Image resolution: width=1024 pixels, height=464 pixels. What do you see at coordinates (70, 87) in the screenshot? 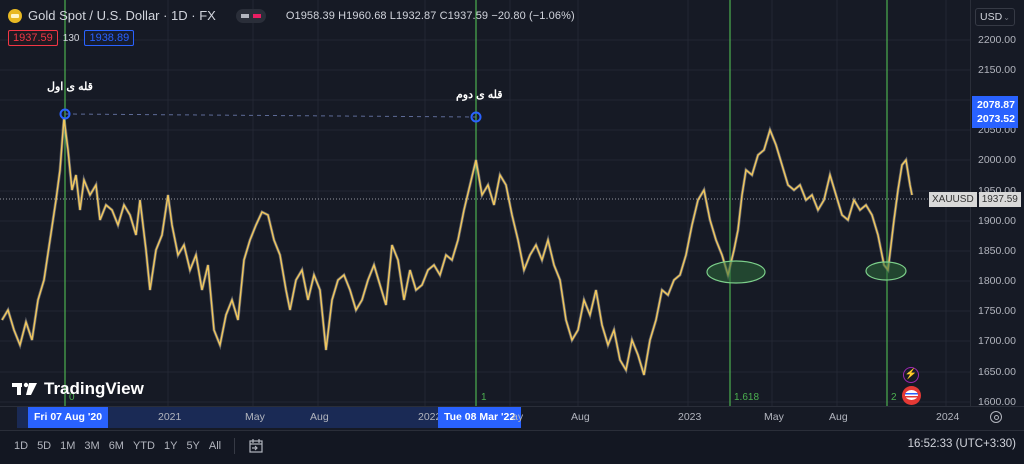
I see `peak1-label: قله ی اول` at bounding box center [70, 87].